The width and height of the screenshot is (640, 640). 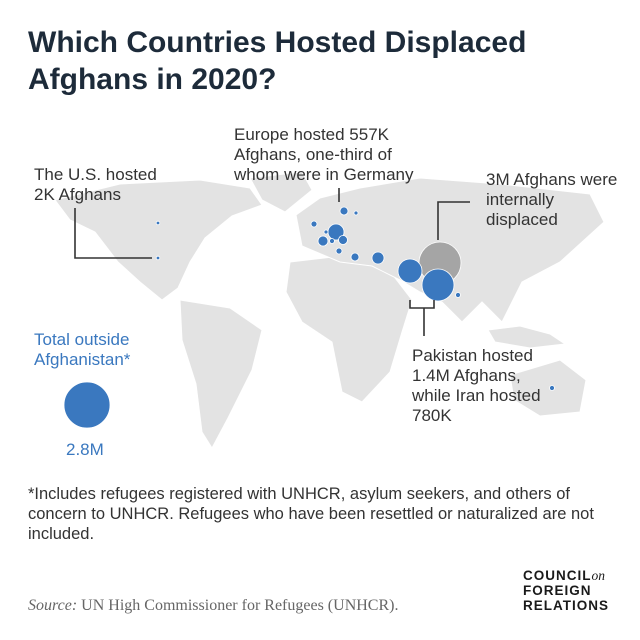 I want to click on logo-line2: FOREIGN, so click(x=557, y=590).